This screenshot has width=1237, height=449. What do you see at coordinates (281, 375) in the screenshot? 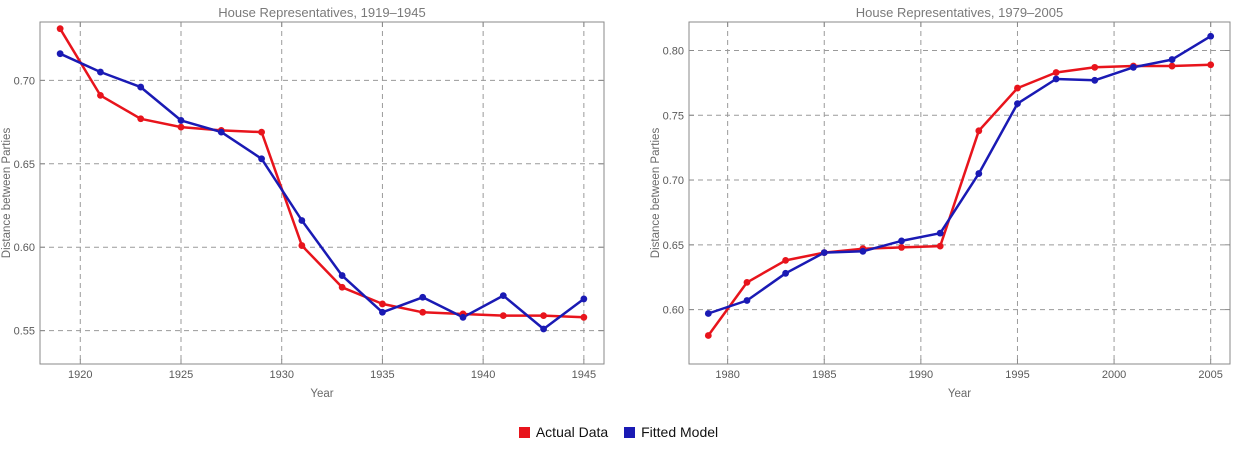
I see `x-tick-label: 1930` at bounding box center [281, 375].